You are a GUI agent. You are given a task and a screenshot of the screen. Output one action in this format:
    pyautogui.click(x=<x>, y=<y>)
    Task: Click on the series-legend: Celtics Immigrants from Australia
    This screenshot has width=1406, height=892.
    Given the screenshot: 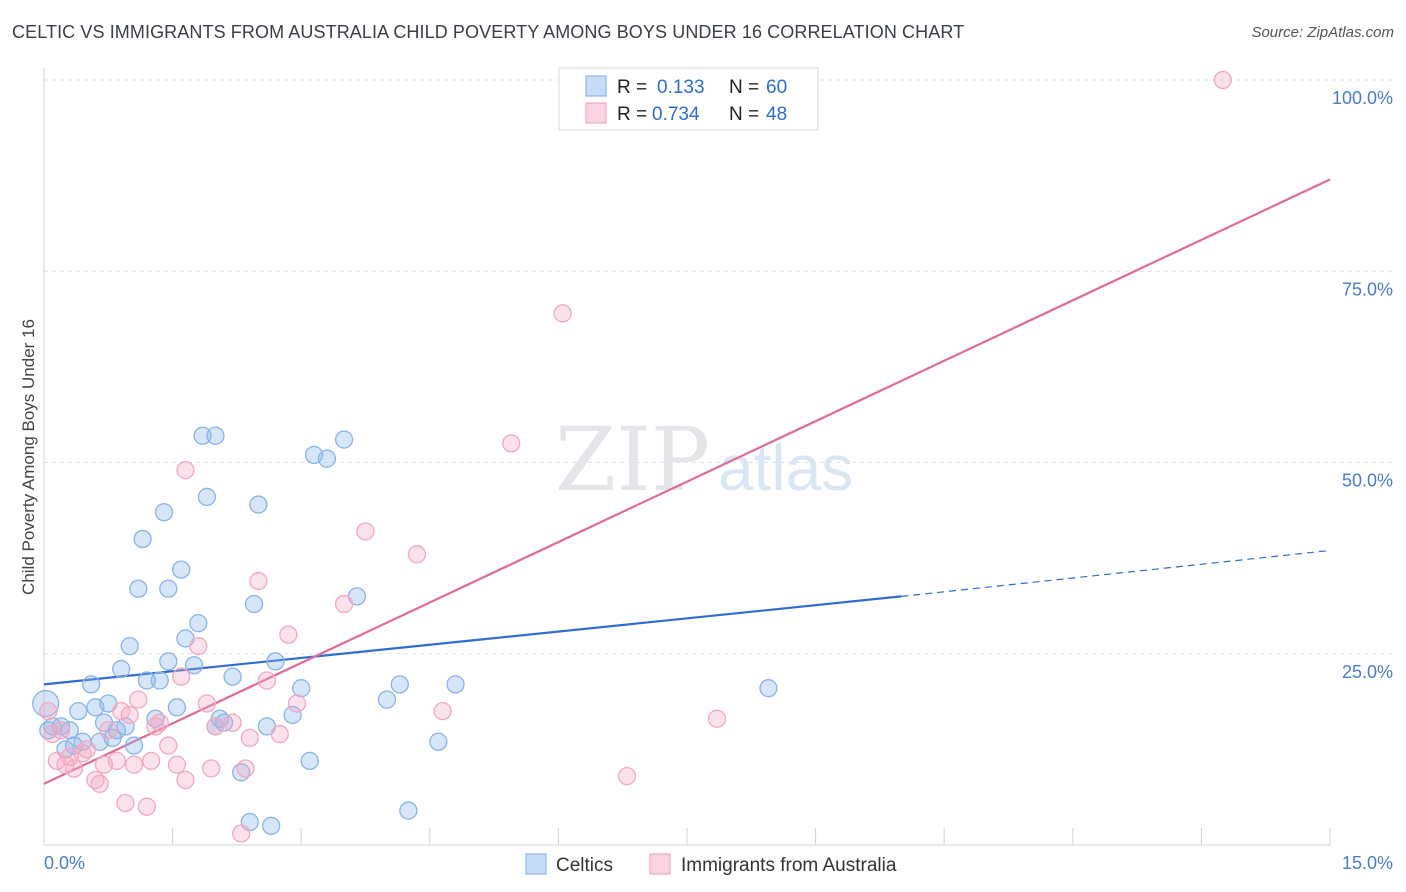 What is the action you would take?
    pyautogui.click(x=711, y=864)
    